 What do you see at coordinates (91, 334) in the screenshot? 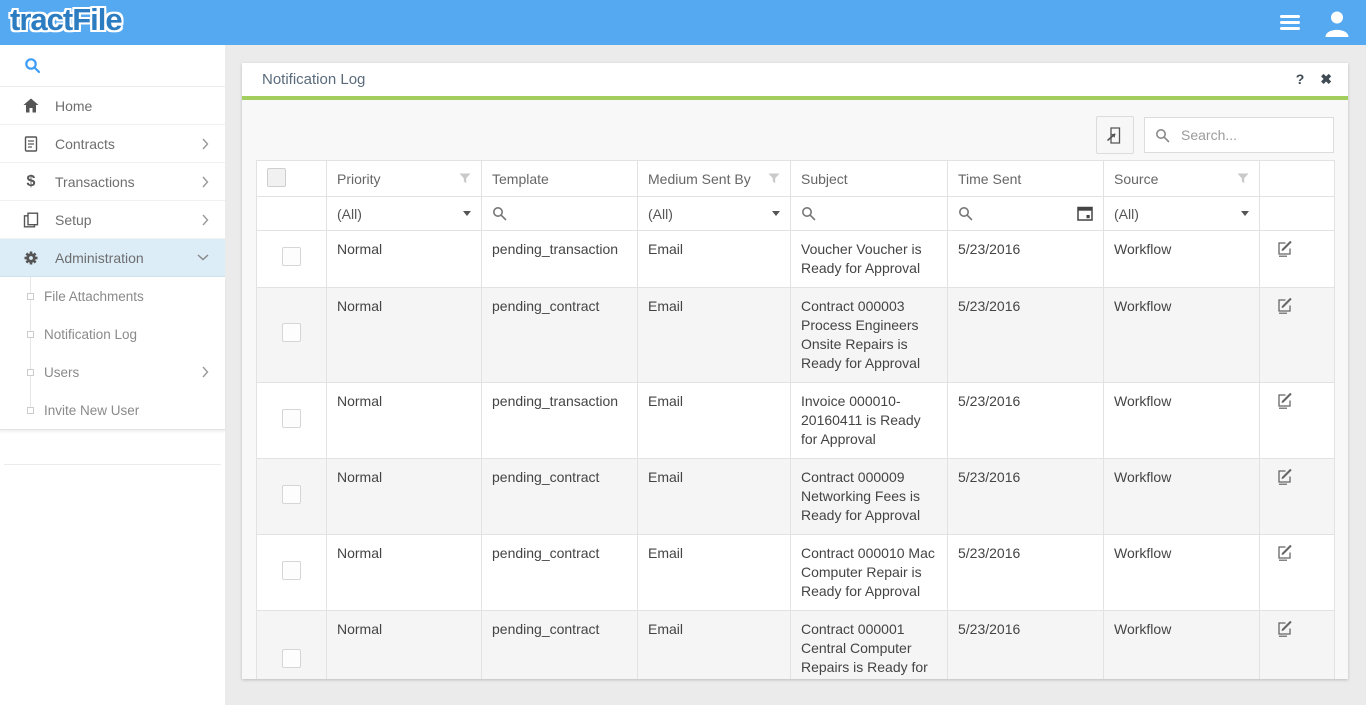
I see `sidebar-subitem-label: Notification Log` at bounding box center [91, 334].